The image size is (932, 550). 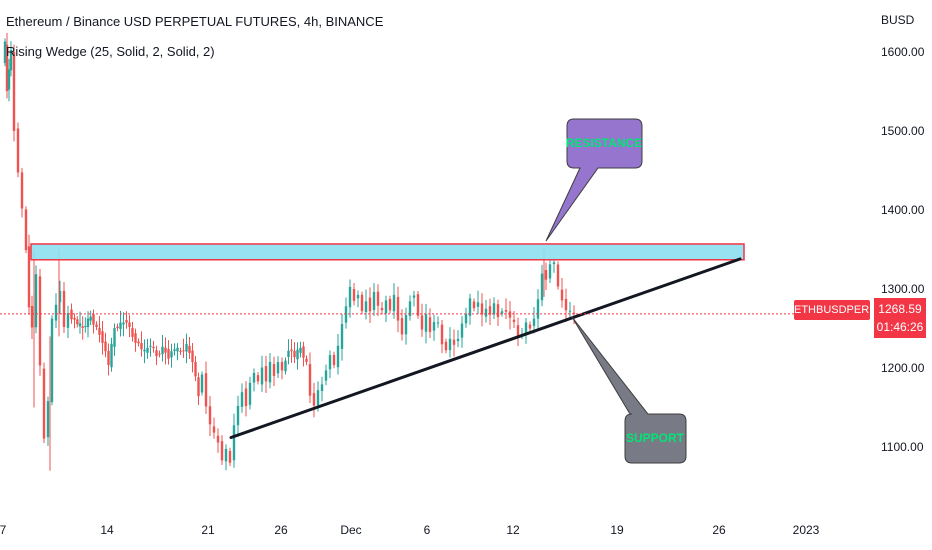 I want to click on resistance-callout: RESISTANCE, so click(x=594, y=180).